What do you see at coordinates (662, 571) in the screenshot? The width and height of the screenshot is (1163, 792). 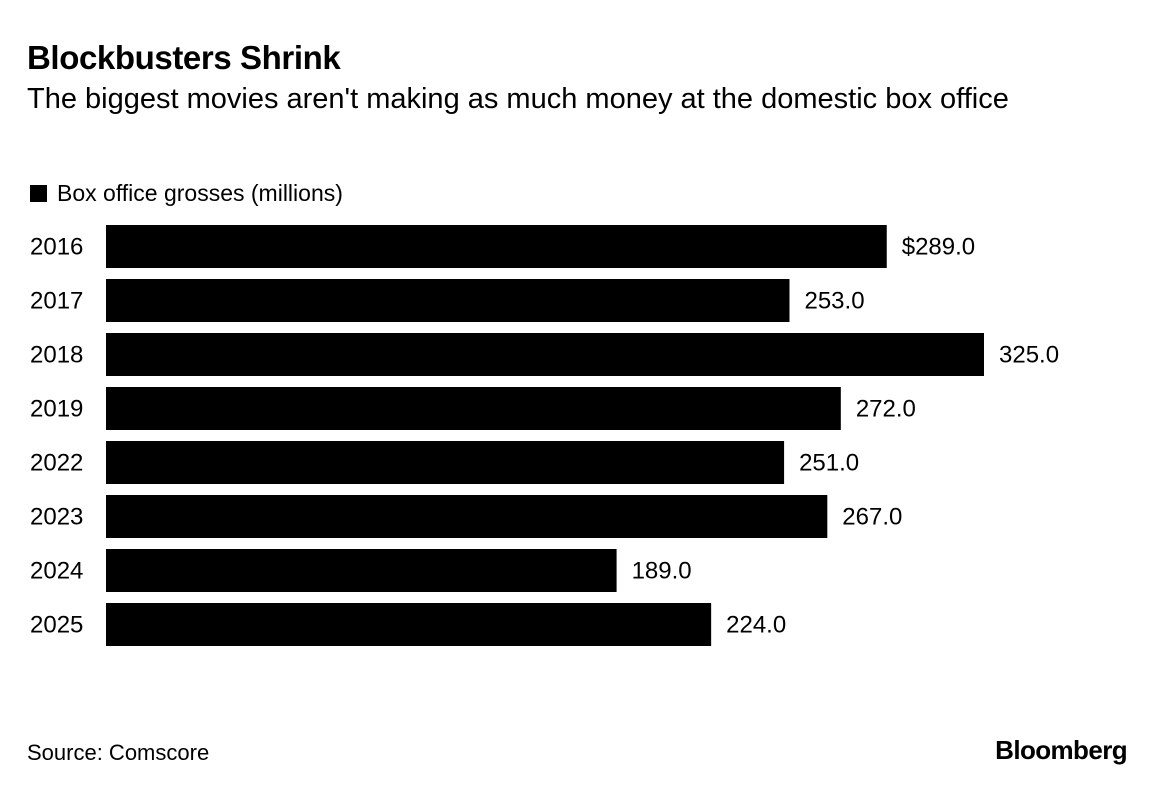 I see `data-label: 189.0` at bounding box center [662, 571].